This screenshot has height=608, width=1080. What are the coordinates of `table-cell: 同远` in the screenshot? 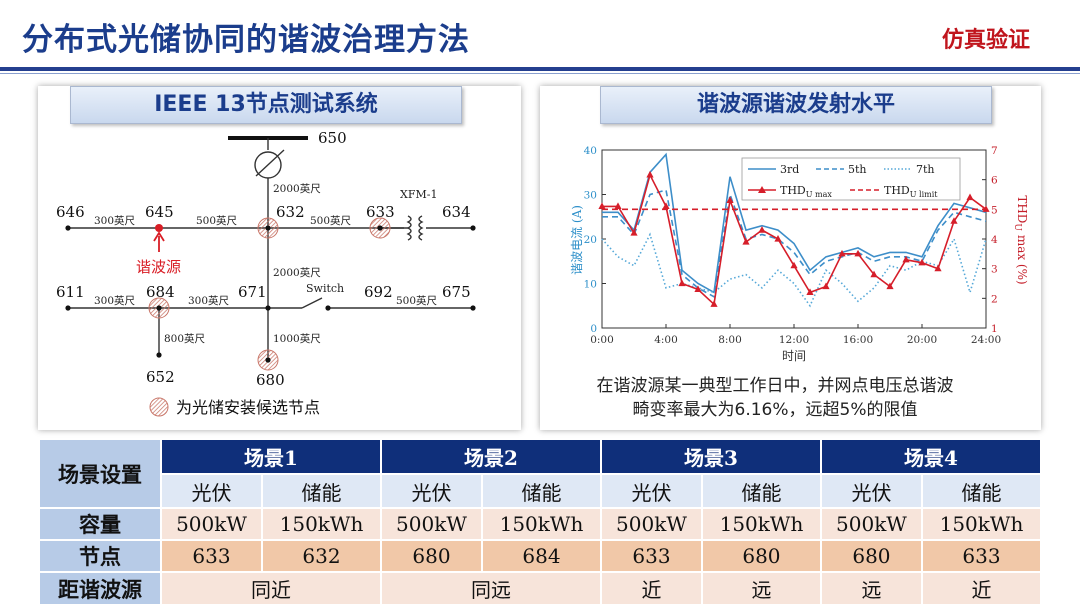 It's located at (490, 588).